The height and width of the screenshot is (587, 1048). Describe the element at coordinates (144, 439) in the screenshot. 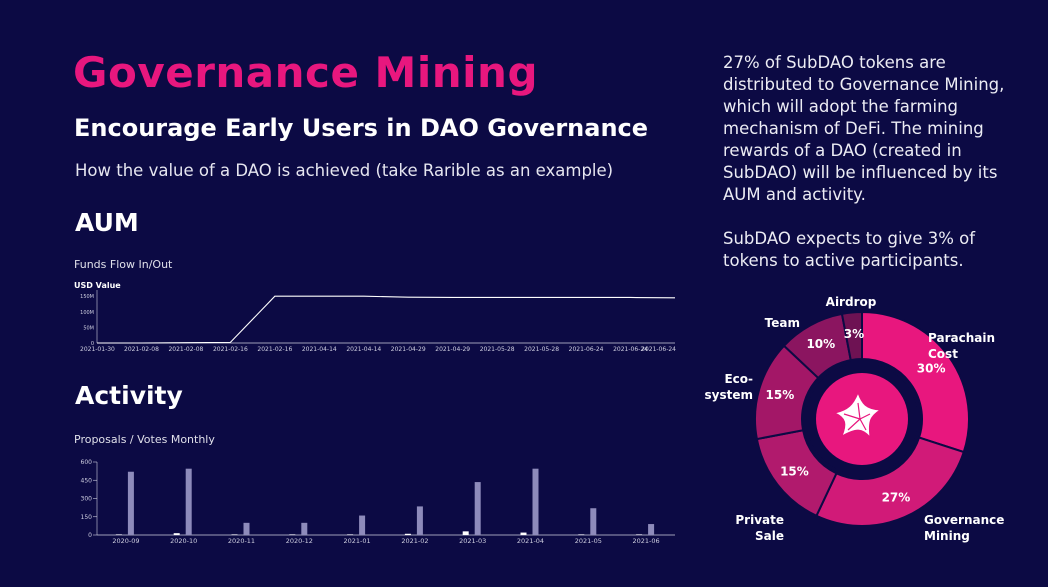

I see `activity-chart-title: Proposals / Votes Monthly` at that location.